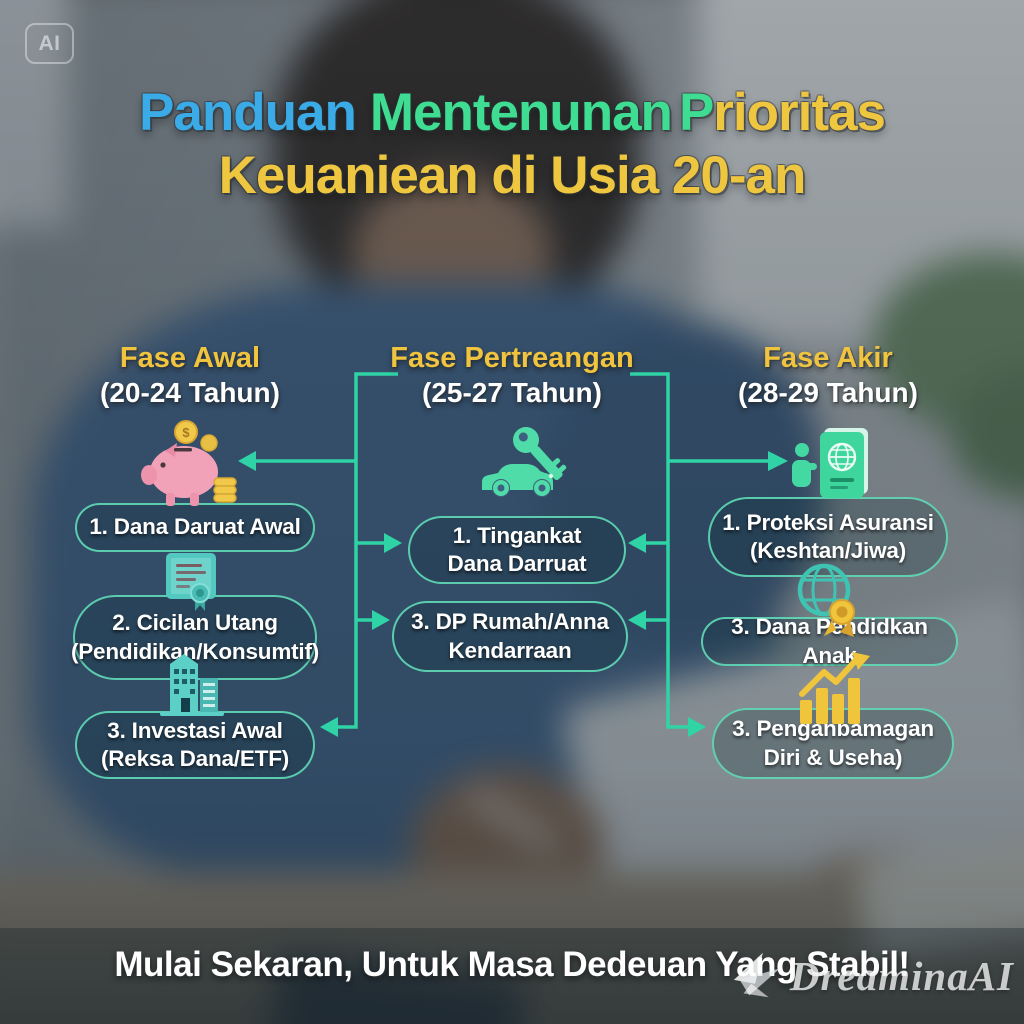 The width and height of the screenshot is (1024, 1024). I want to click on bottom-band-overlay, so click(512, 976).